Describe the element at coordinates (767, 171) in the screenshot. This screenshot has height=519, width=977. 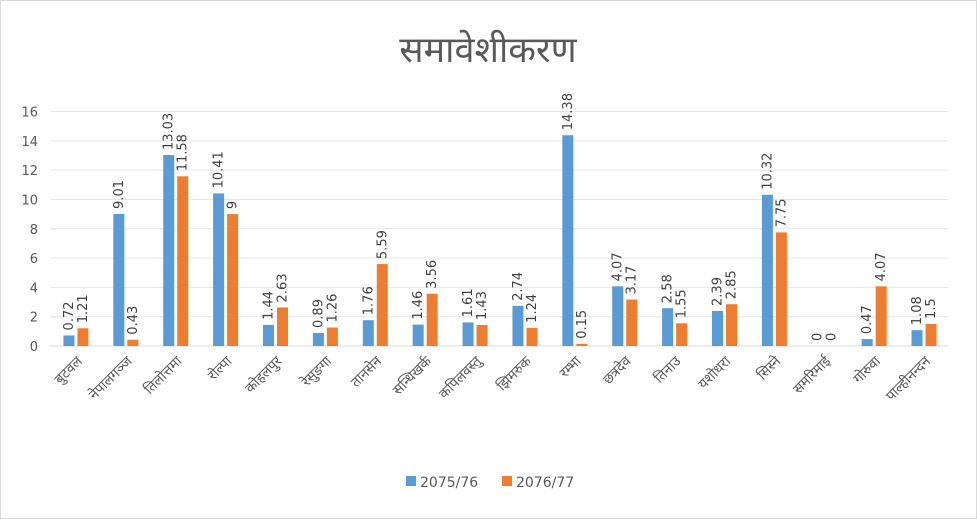
I see `data-label: 10.32` at that location.